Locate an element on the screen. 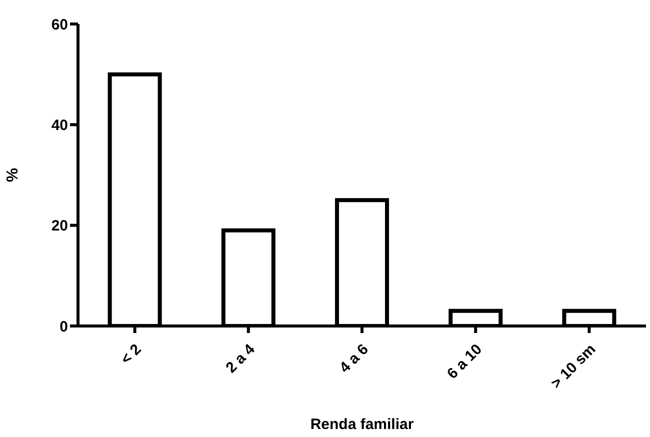 The image size is (650, 437). y-tick-label: 60 is located at coordinates (59, 25).